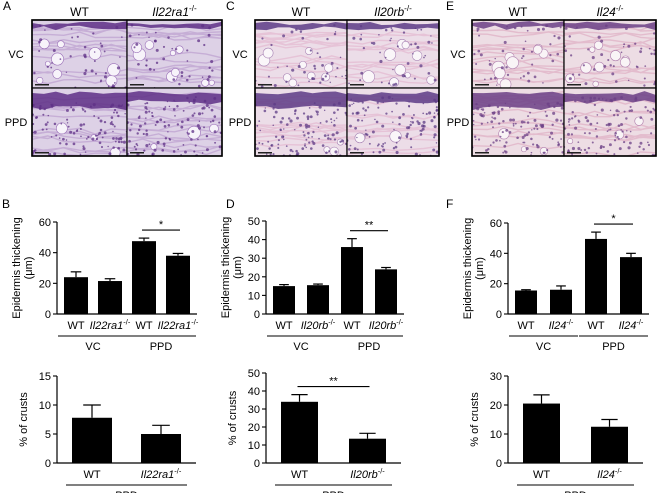 The height and width of the screenshot is (493, 658). What do you see at coordinates (178, 325) in the screenshot?
I see `x-tick-label: Il22ra1-/-` at bounding box center [178, 325].